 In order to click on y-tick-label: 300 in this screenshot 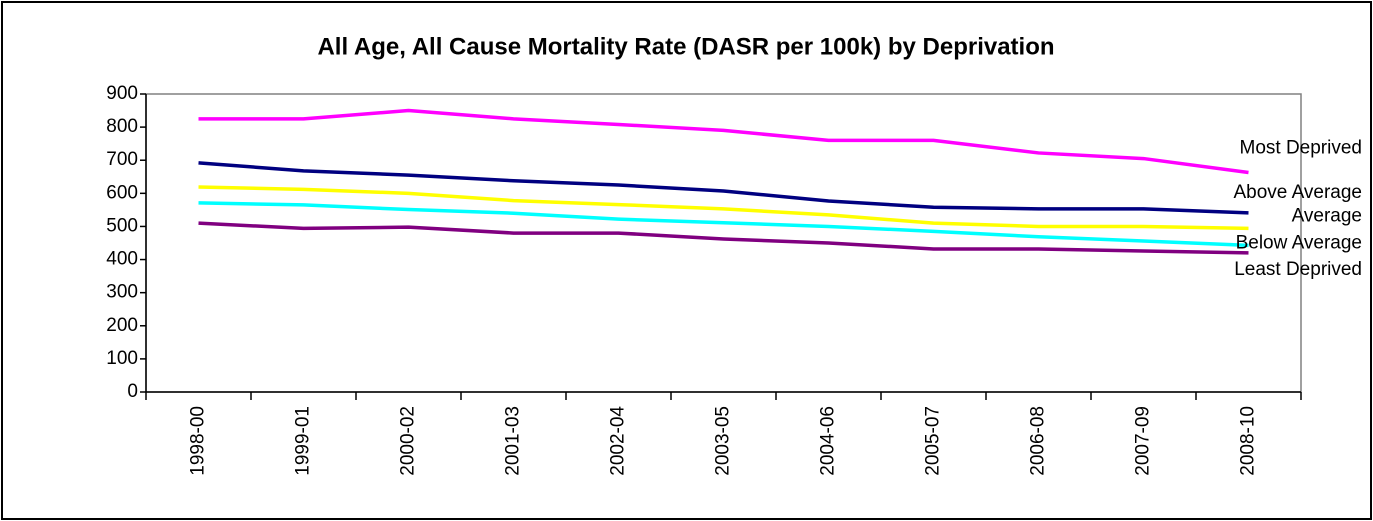, I will do `click(122, 292)`.